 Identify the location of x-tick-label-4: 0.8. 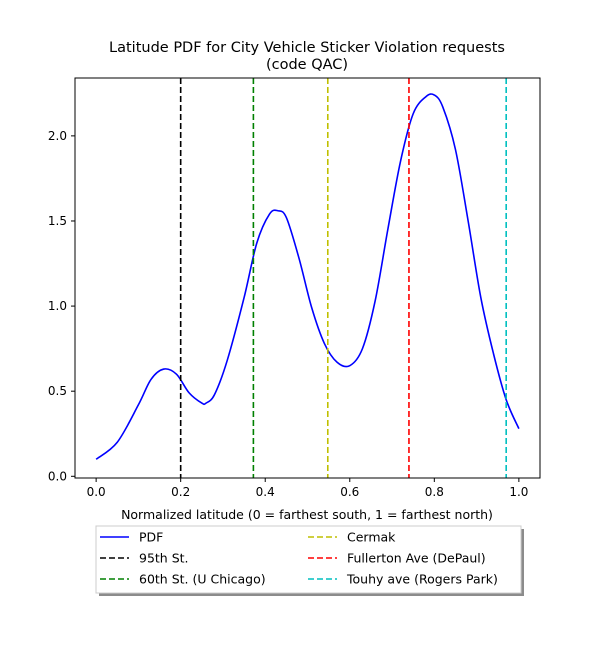
(434, 492).